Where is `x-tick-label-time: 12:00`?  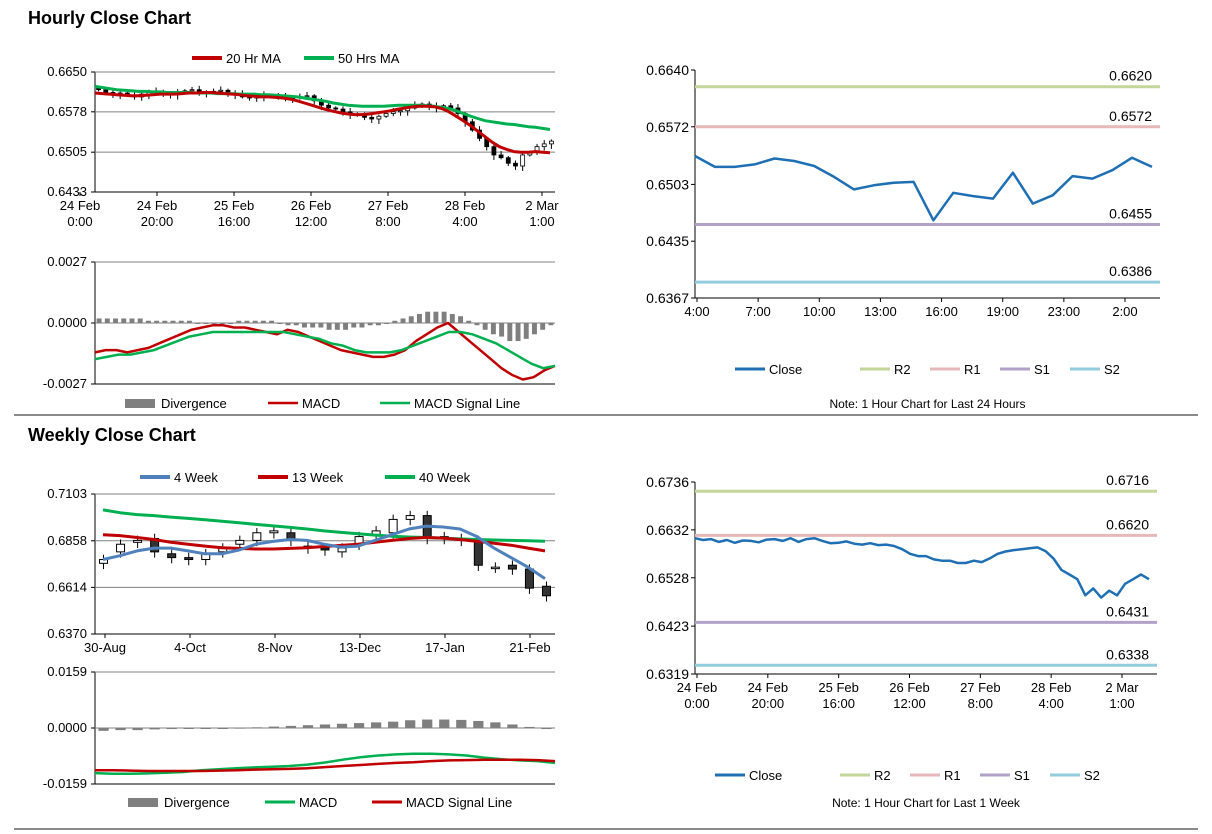
x-tick-label-time: 12:00 is located at coordinates (311, 221).